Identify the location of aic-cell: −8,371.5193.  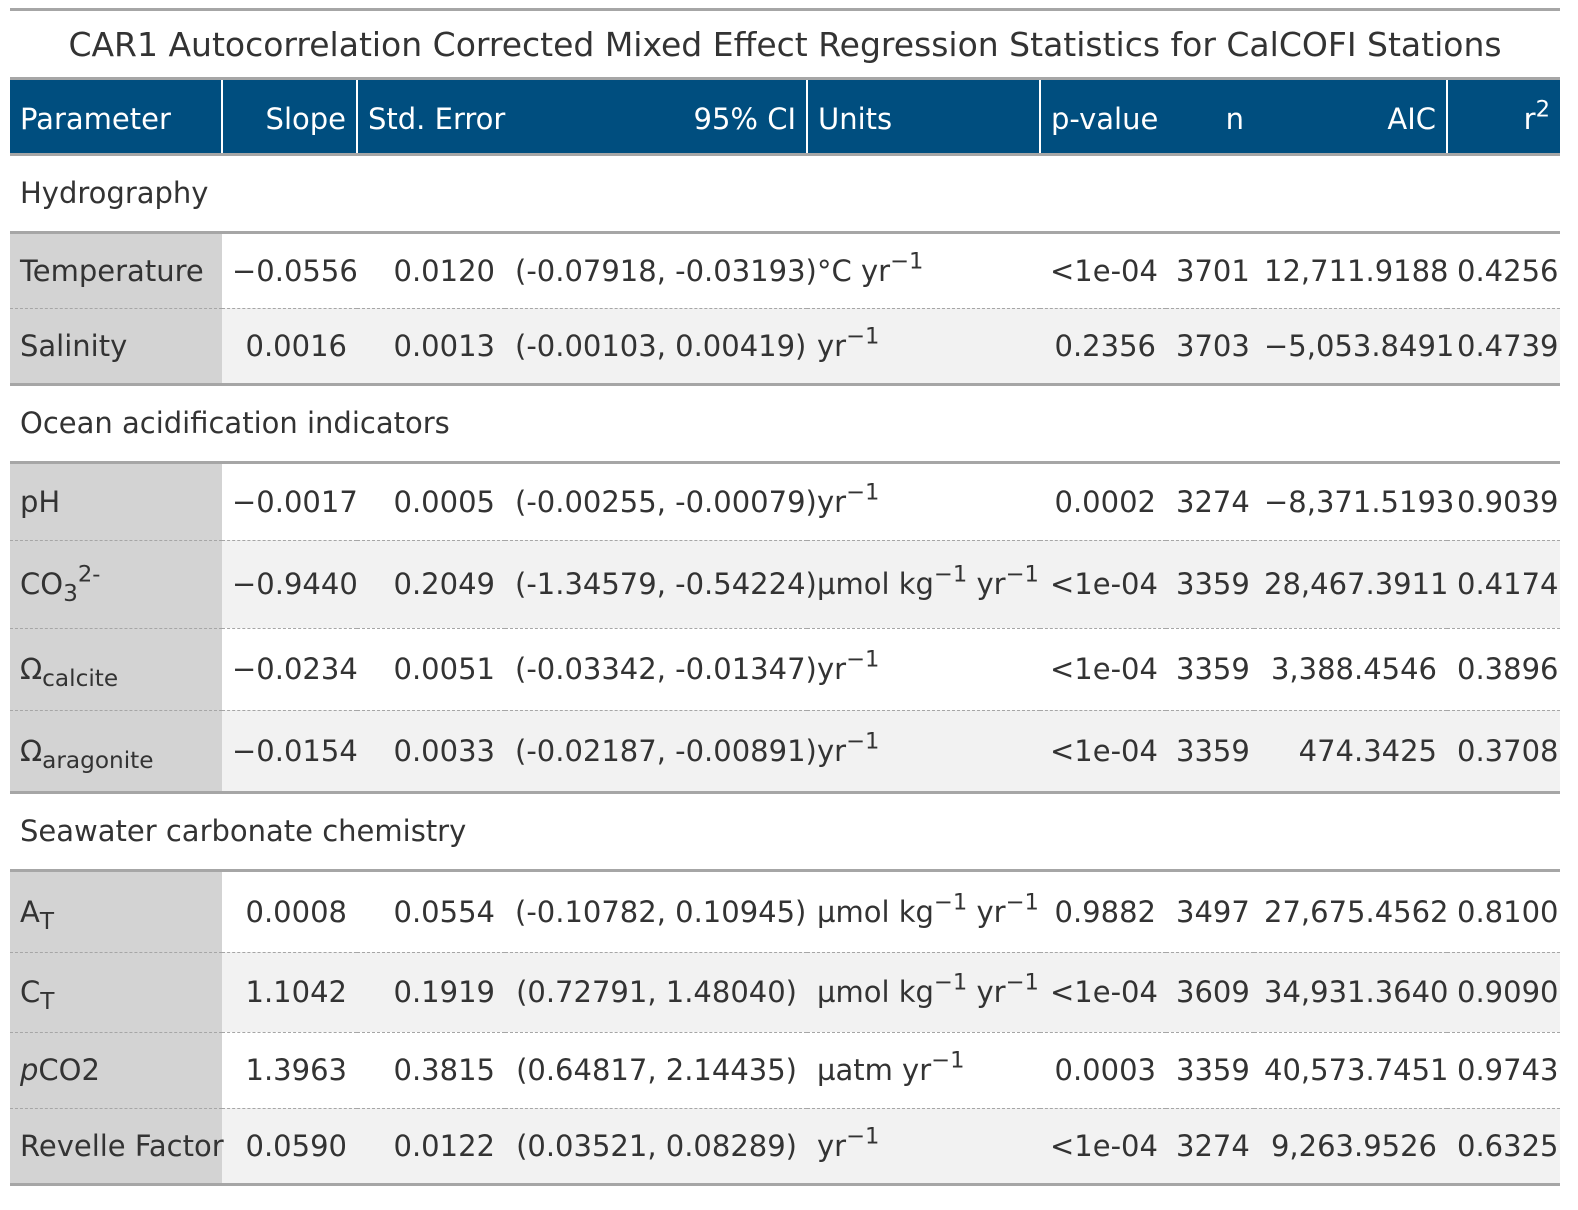
(1354, 501).